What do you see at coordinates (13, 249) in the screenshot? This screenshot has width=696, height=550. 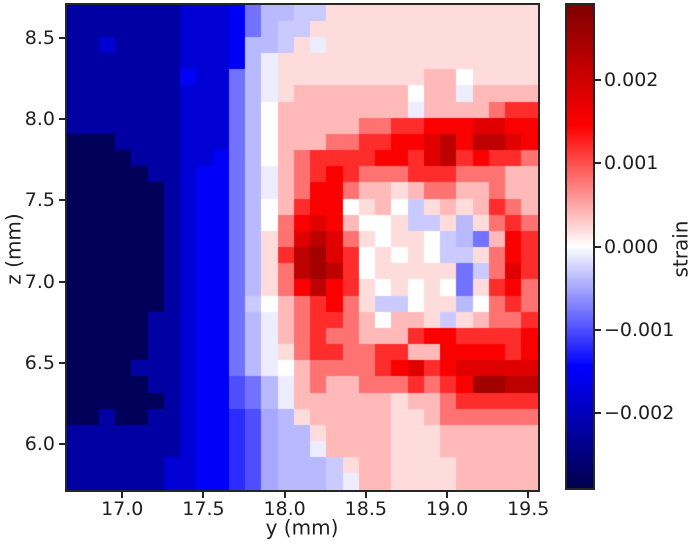 I see `y-axis-label: z (mm)` at bounding box center [13, 249].